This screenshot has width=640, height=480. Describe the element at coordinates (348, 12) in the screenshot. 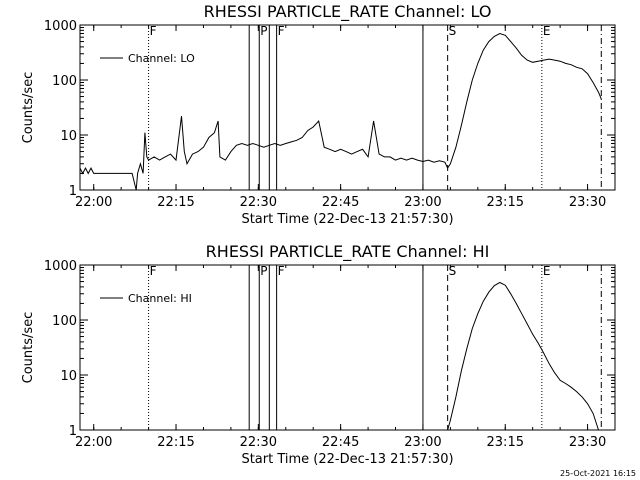

I see `chart-title: RHESSI PARTICLE_RATE Channel: LO` at that location.